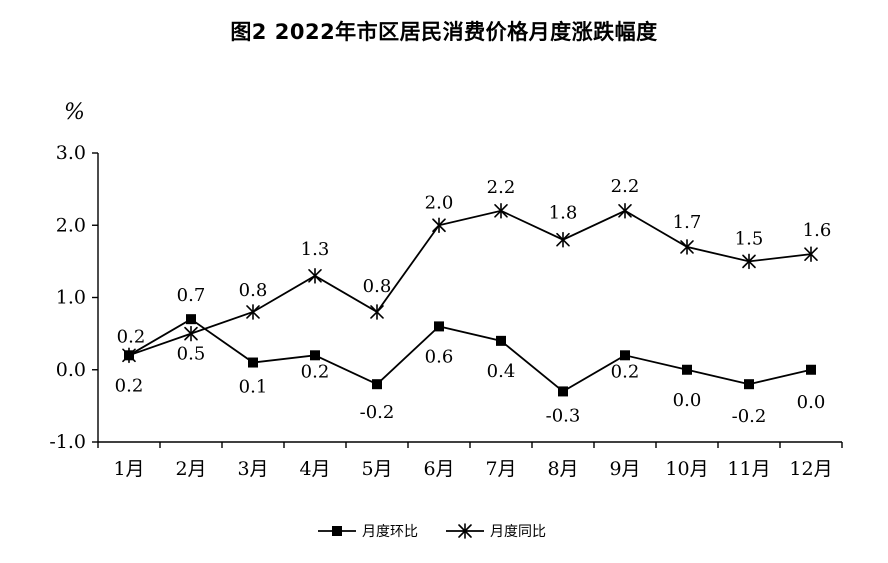 The width and height of the screenshot is (888, 563). I want to click on x-tick-label: 10月, so click(686, 469).